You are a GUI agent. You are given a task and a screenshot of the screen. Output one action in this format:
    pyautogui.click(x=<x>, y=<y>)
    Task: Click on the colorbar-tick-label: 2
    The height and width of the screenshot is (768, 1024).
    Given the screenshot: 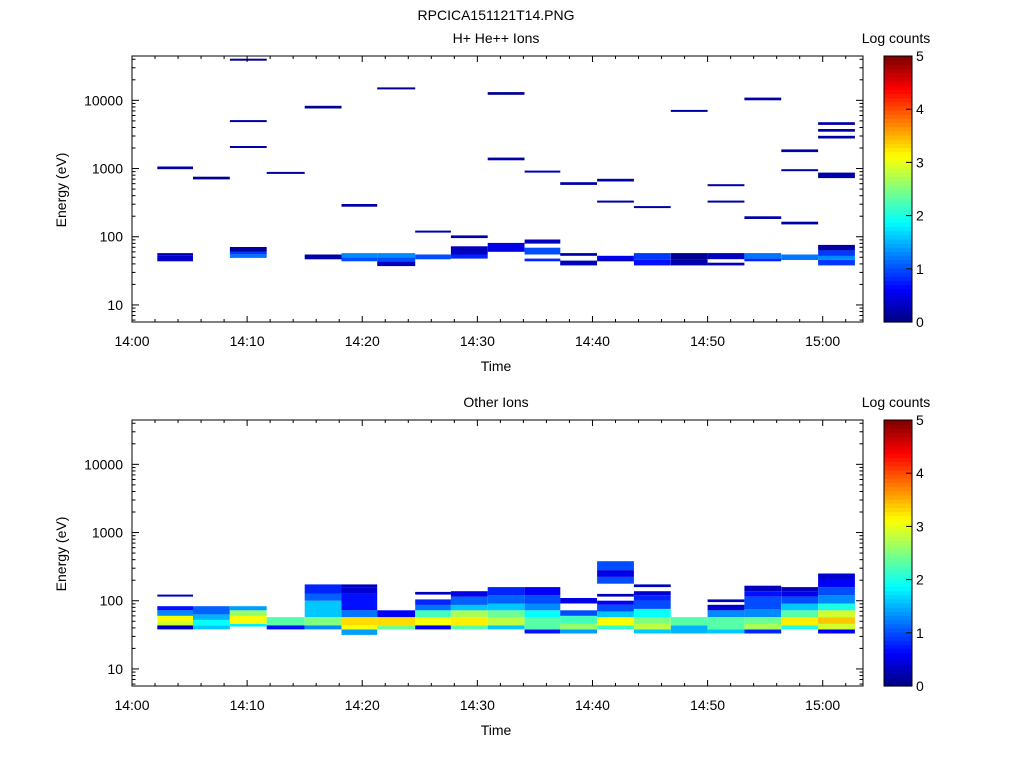 What is the action you would take?
    pyautogui.click(x=920, y=580)
    